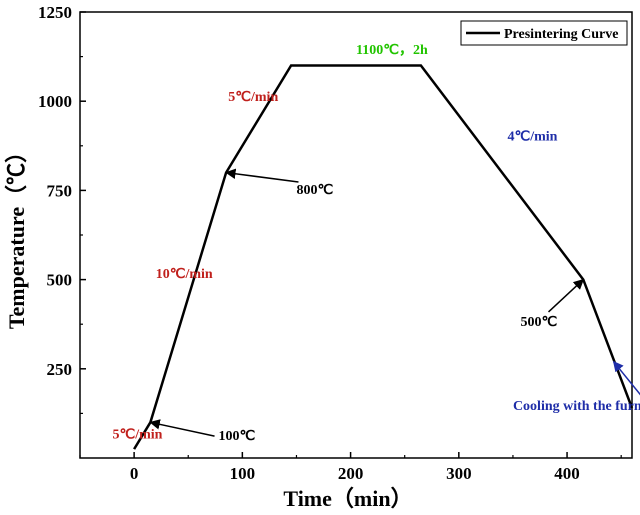  I want to click on legend-label: Presintering Curve, so click(561, 34).